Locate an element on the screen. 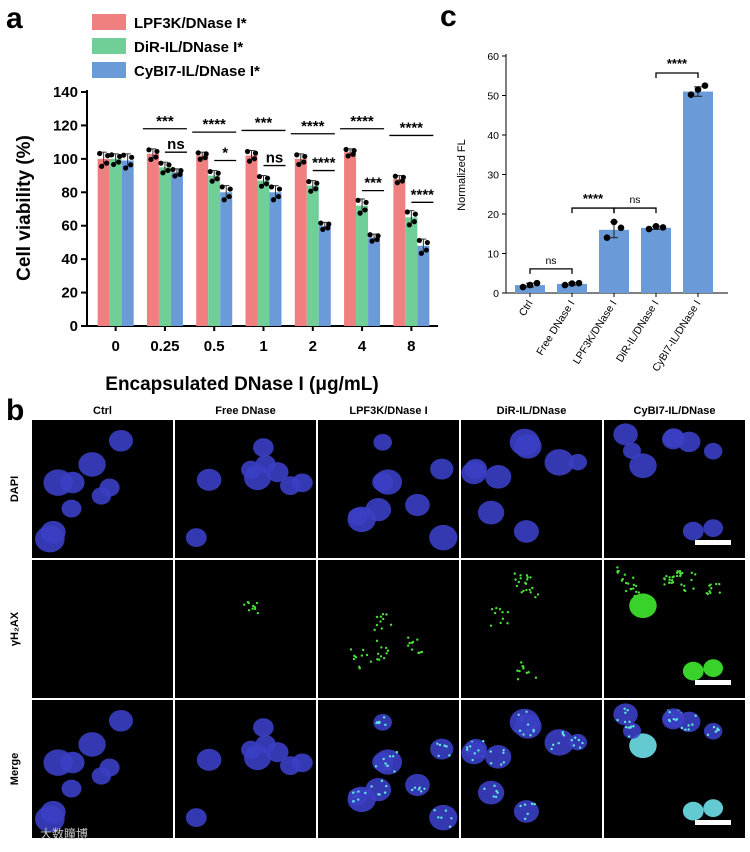 The height and width of the screenshot is (852, 750). microscopy-column-title: CyBI7-IL/DNase is located at coordinates (675, 411).